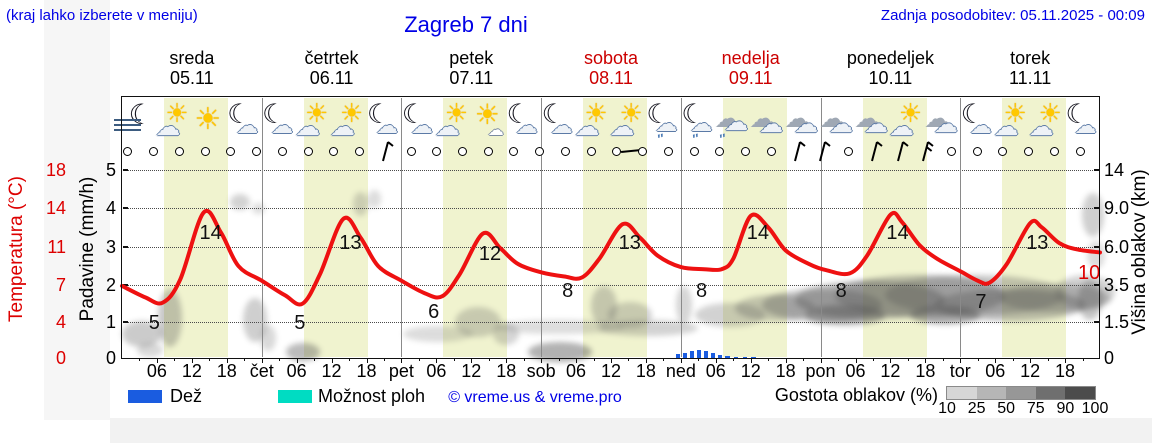 The width and height of the screenshot is (1152, 443). What do you see at coordinates (611, 68) in the screenshot?
I see `day-header: sobota 08.11` at bounding box center [611, 68].